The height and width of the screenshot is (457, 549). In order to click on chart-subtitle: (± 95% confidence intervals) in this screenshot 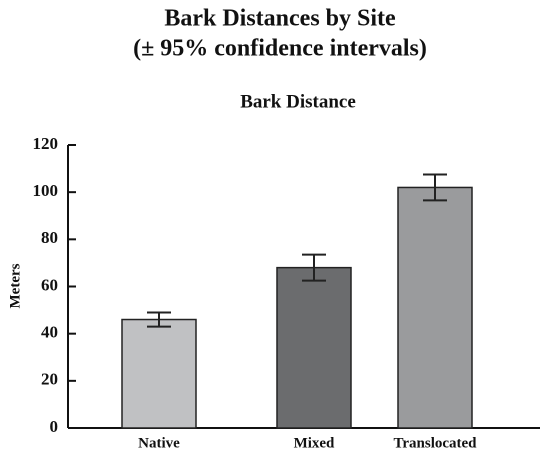, I will do `click(280, 49)`.